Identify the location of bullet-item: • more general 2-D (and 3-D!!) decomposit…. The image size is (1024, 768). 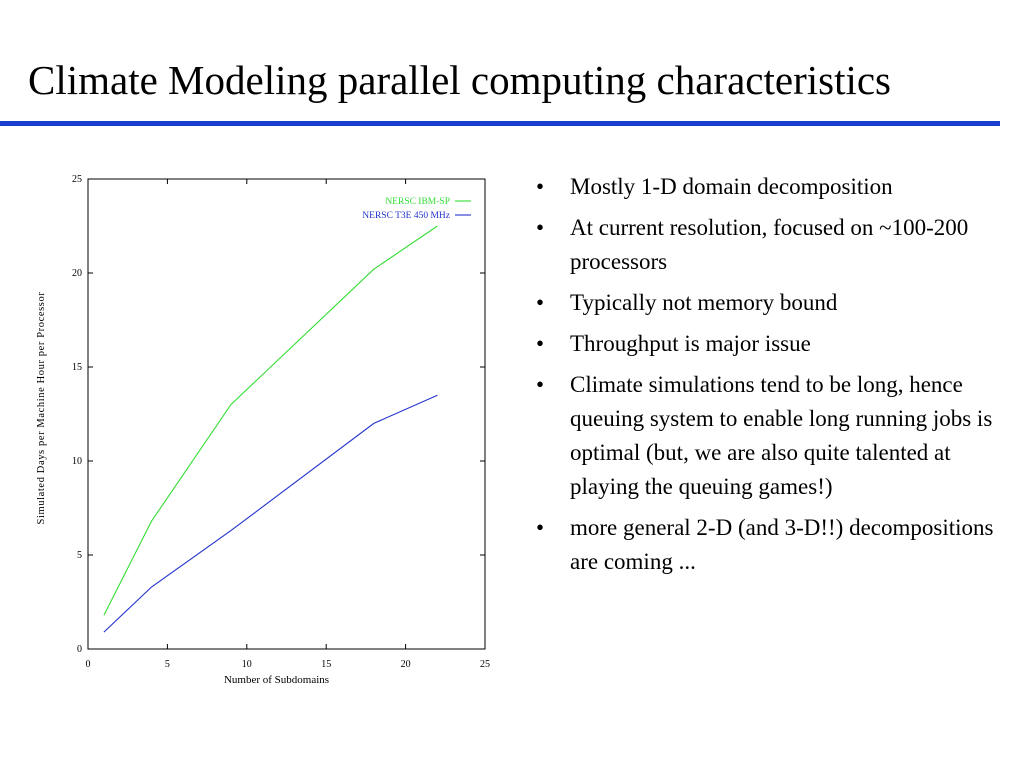
(767, 545).